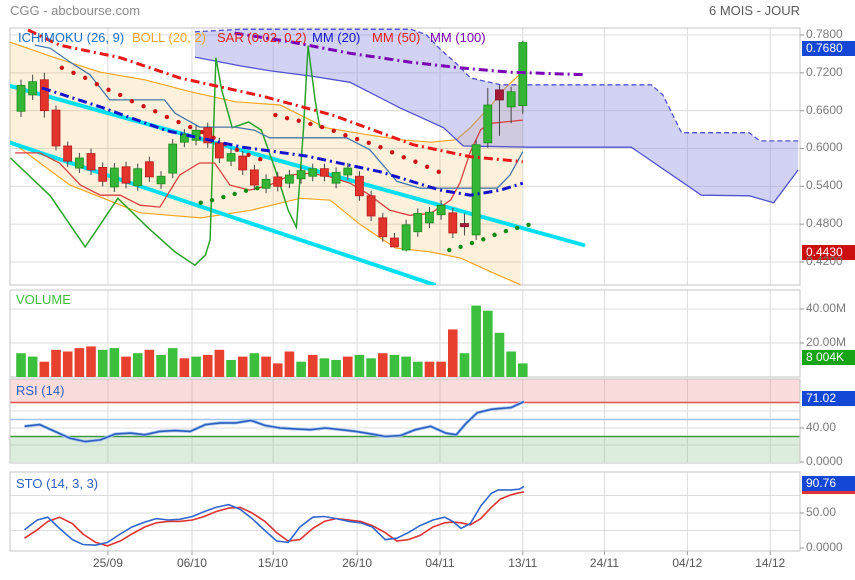  I want to click on legend-item-0: ICHIMOKU (26, 9), so click(71, 37).